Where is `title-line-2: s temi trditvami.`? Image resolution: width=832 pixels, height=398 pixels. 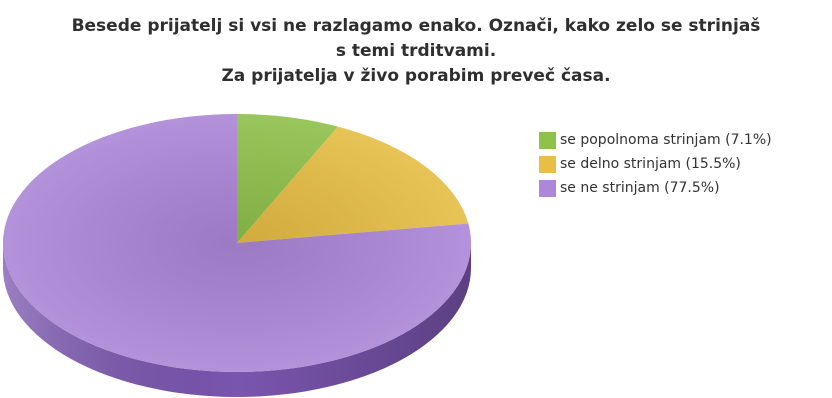 title-line-2: s temi trditvami. is located at coordinates (416, 51).